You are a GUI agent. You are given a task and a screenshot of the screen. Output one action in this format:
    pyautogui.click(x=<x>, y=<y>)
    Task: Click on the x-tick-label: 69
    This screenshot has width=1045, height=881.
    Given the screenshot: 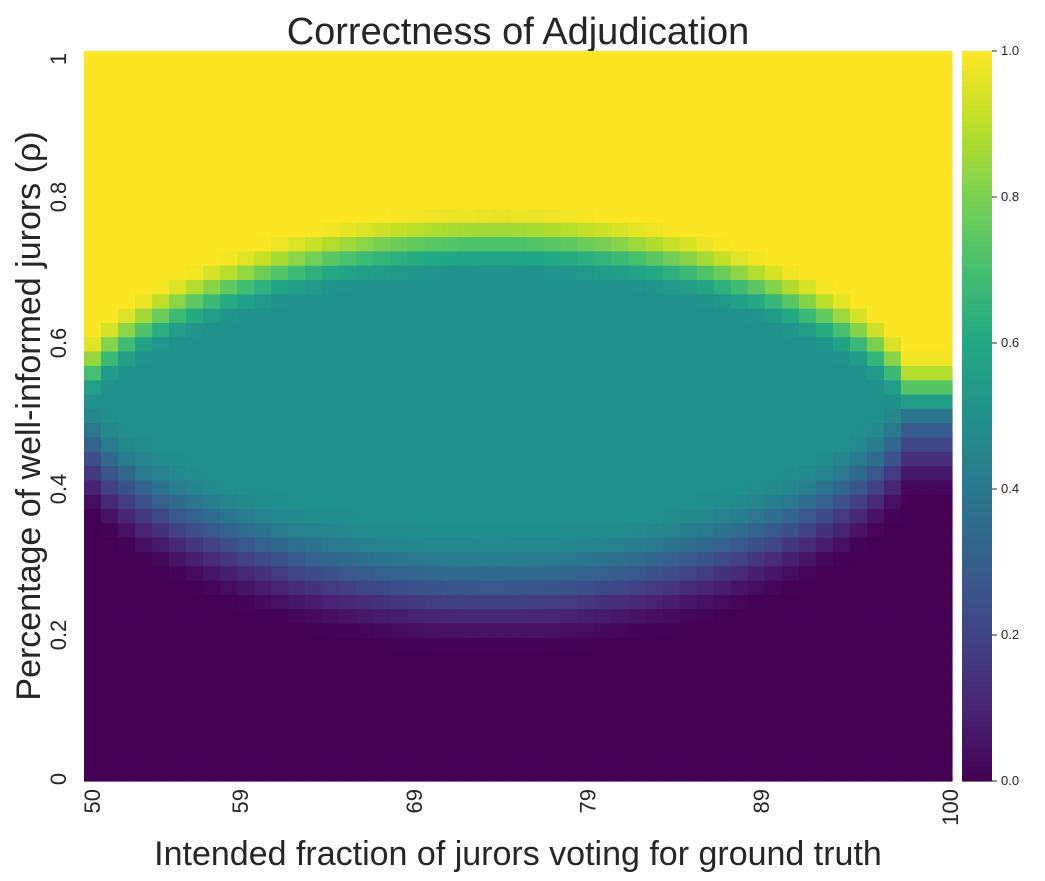 What is the action you would take?
    pyautogui.click(x=414, y=801)
    